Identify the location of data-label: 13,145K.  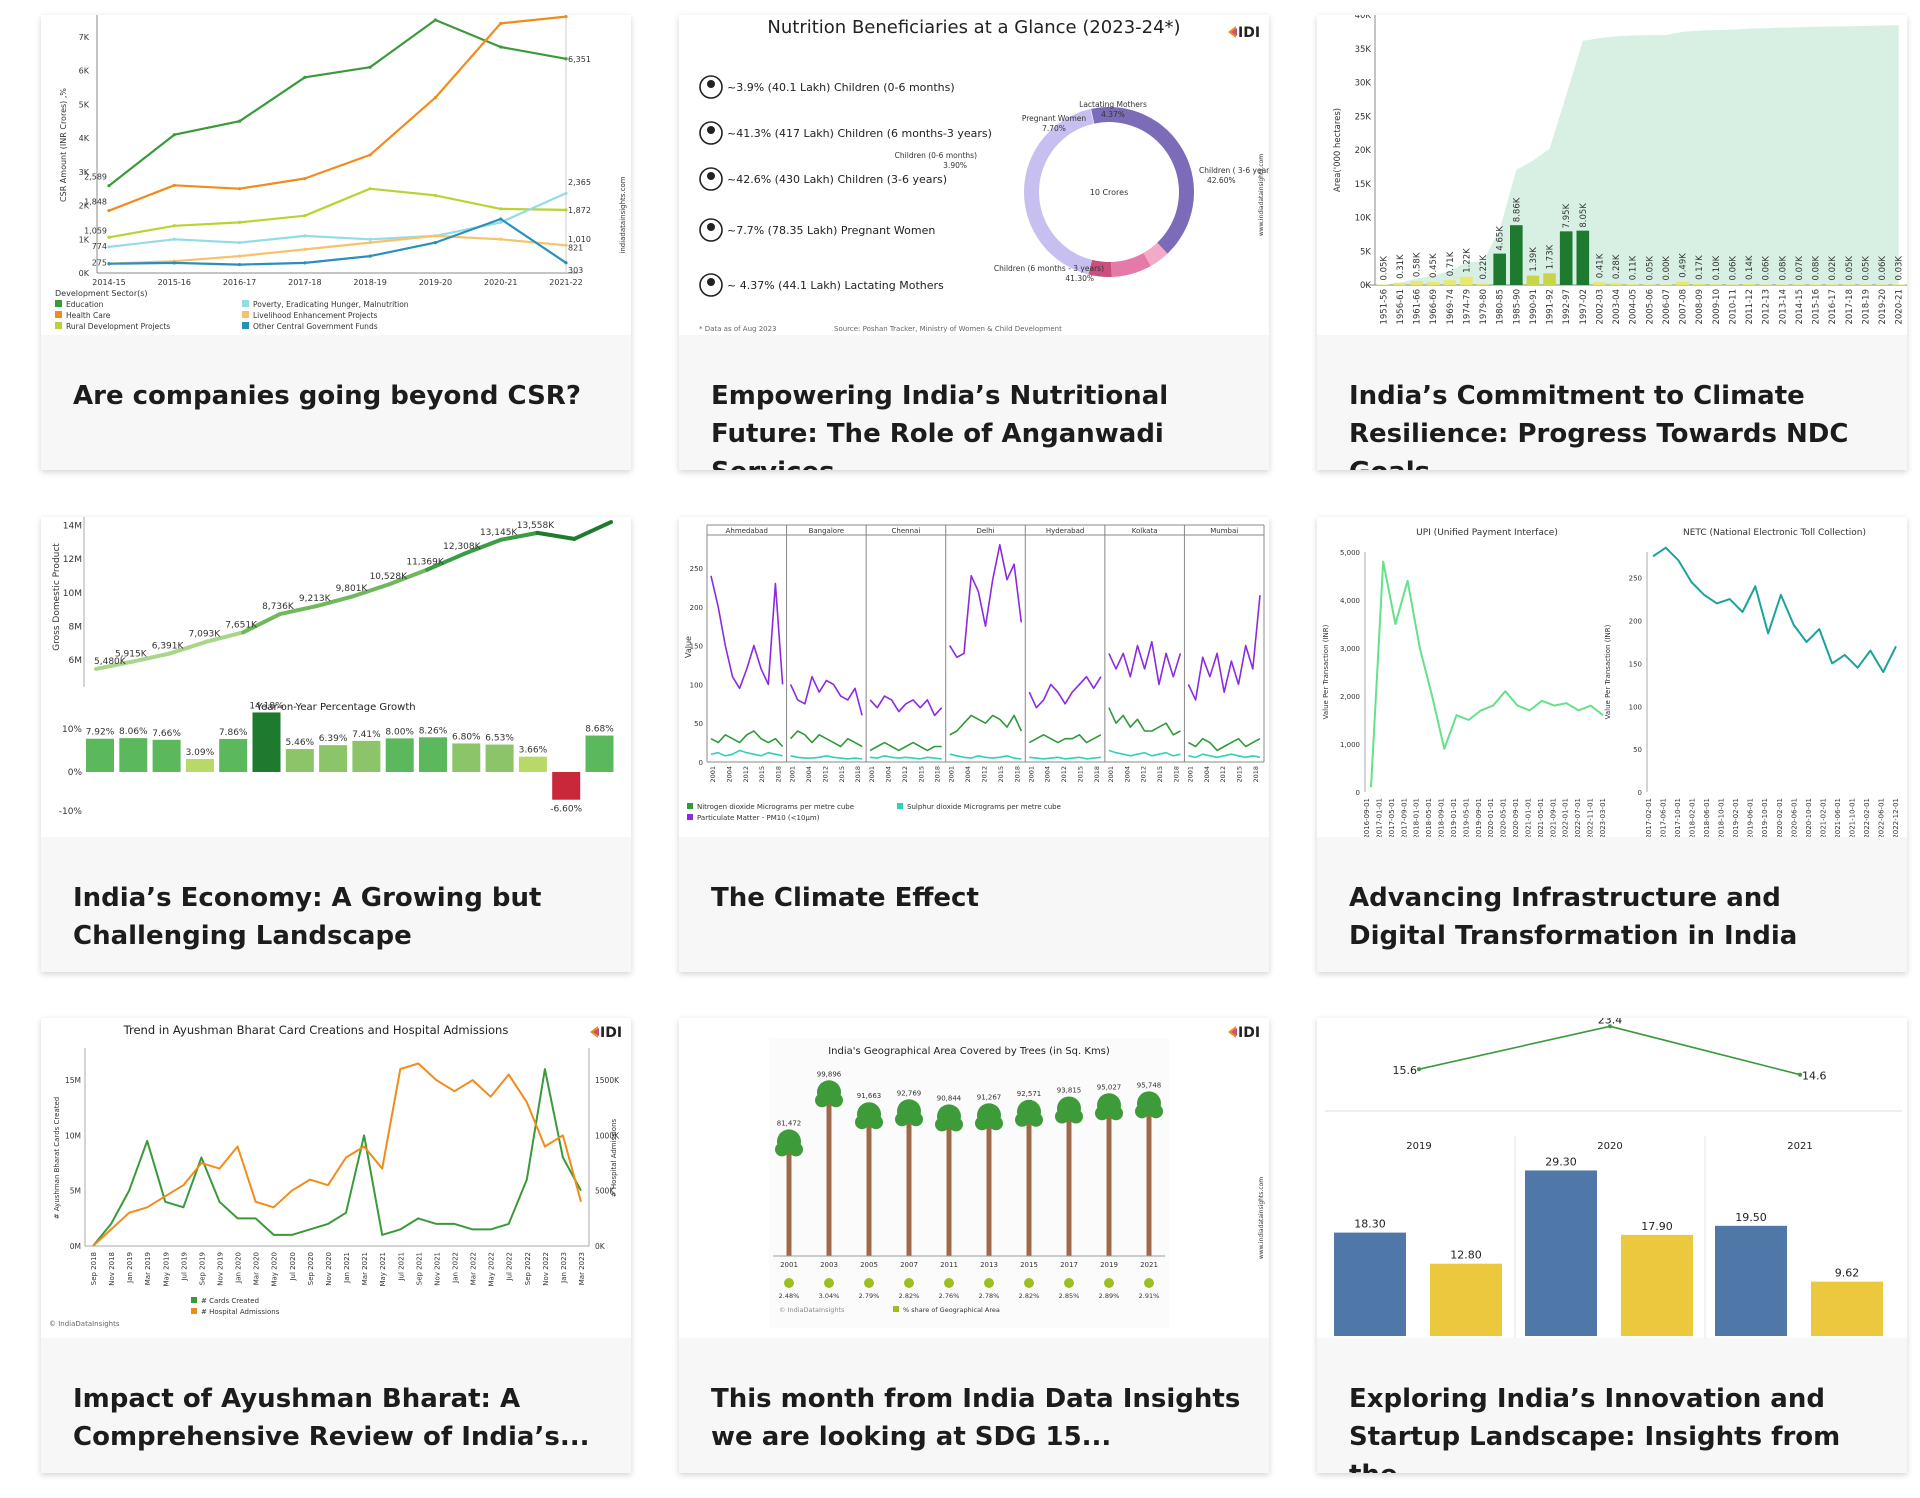
(499, 533).